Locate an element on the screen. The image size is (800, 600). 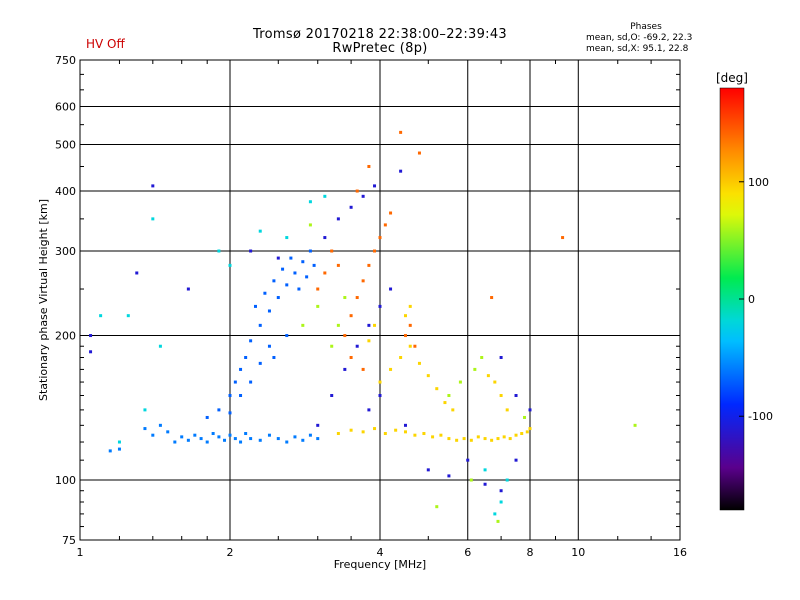
colorbar-tick-label: 0 is located at coordinates (751, 299).